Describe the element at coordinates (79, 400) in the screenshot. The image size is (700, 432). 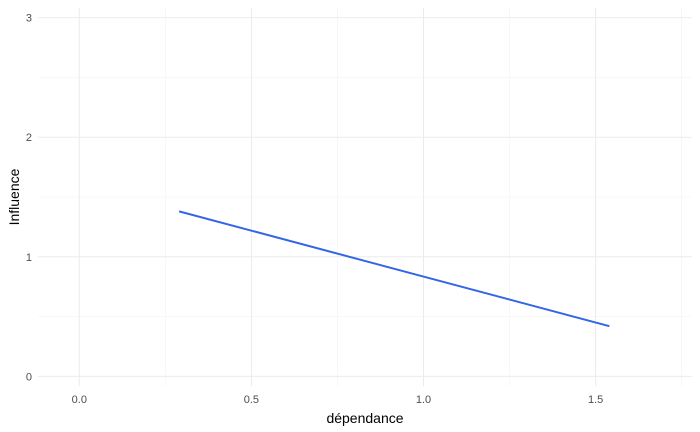
I see `x-tick-label: 0.0` at that location.